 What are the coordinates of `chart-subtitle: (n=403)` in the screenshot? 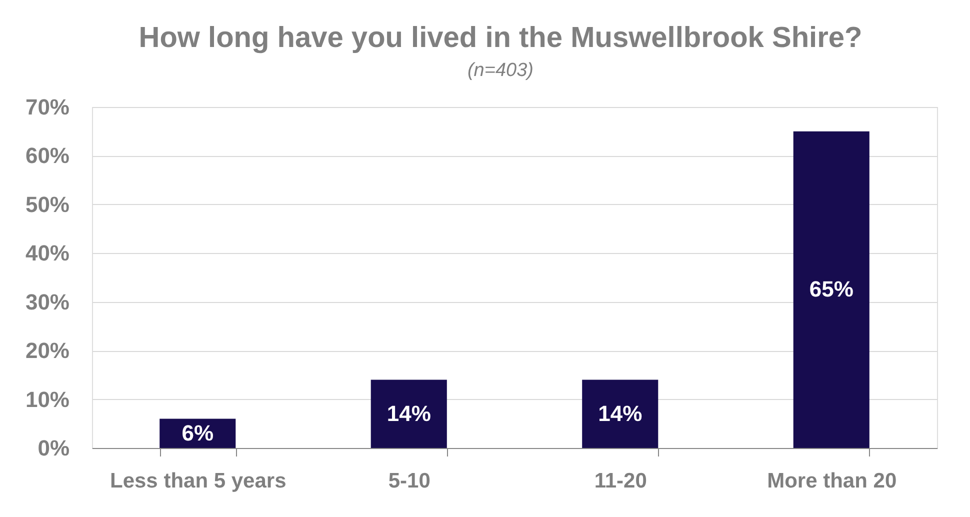 It's located at (500, 70).